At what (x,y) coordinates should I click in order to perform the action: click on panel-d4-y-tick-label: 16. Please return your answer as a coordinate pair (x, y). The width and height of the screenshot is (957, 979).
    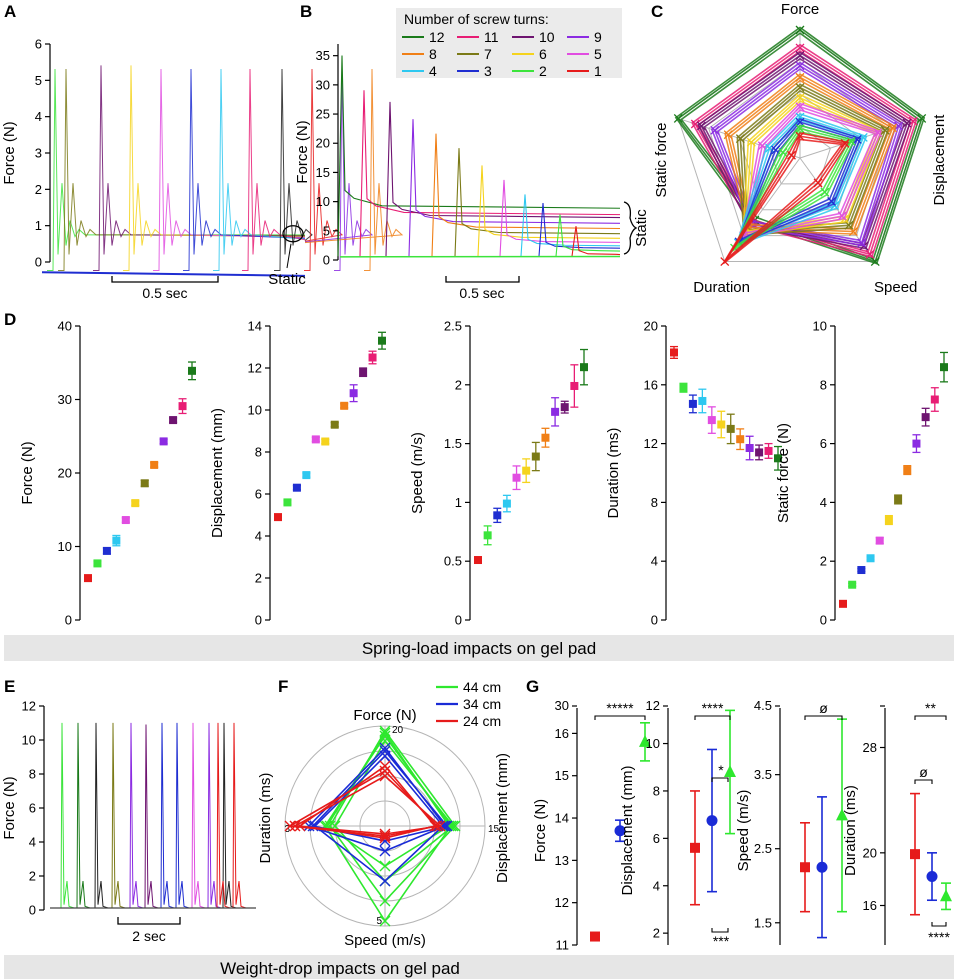
    Looking at the image, I should click on (651, 384).